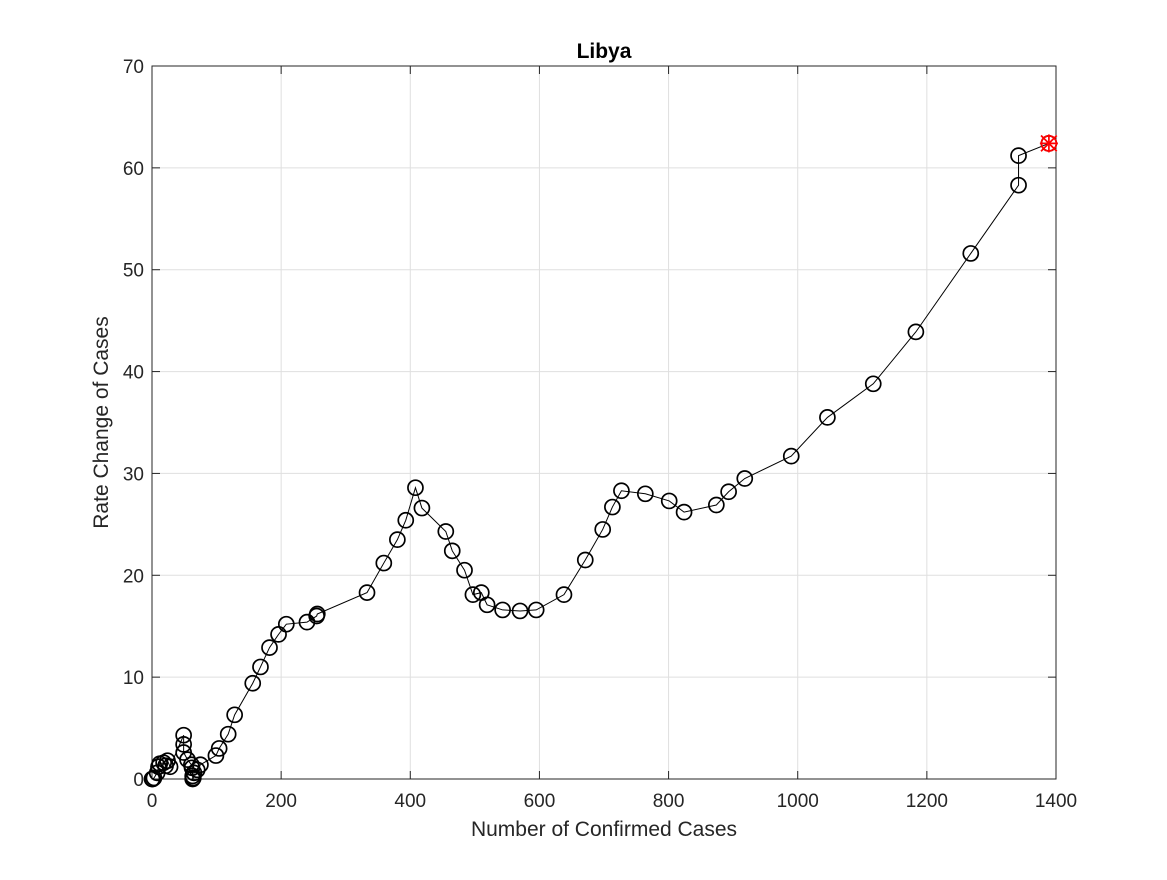 This screenshot has width=1167, height=880. Describe the element at coordinates (1056, 801) in the screenshot. I see `x-tick-label: 1400` at that location.